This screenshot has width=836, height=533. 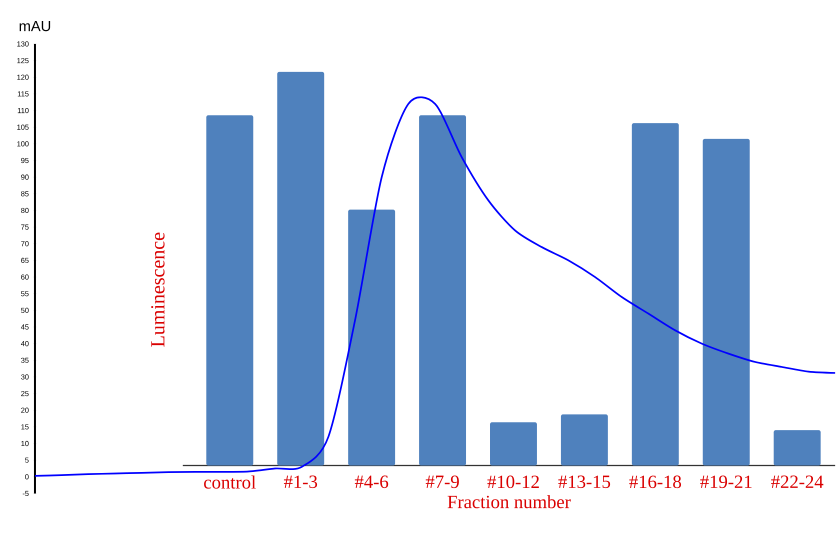 I want to click on x-tick-label: #16-18, so click(x=655, y=481).